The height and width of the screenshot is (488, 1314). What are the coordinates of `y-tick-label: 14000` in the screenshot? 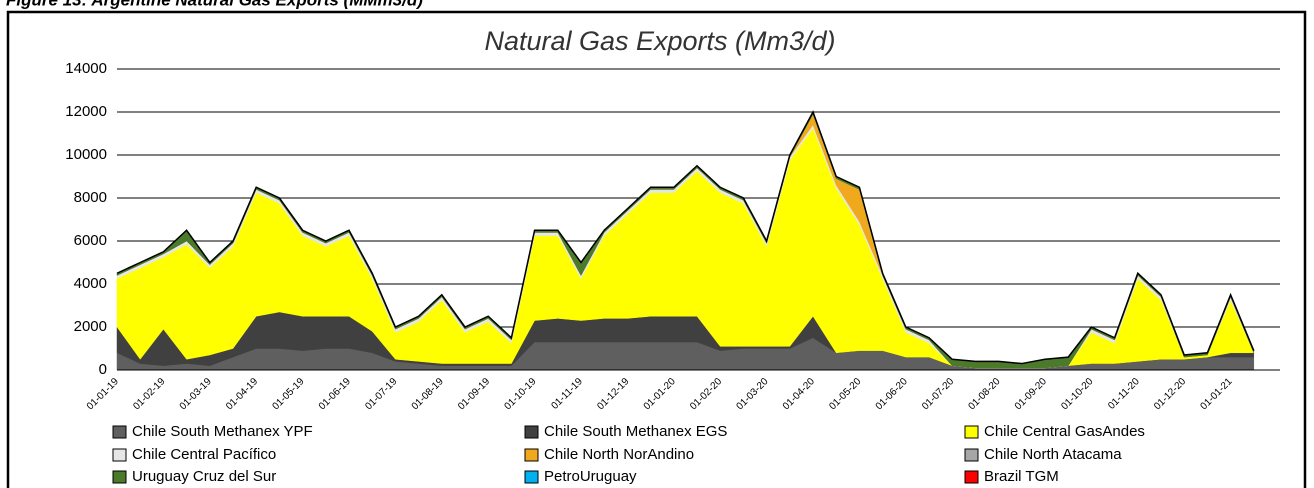 It's located at (86, 68).